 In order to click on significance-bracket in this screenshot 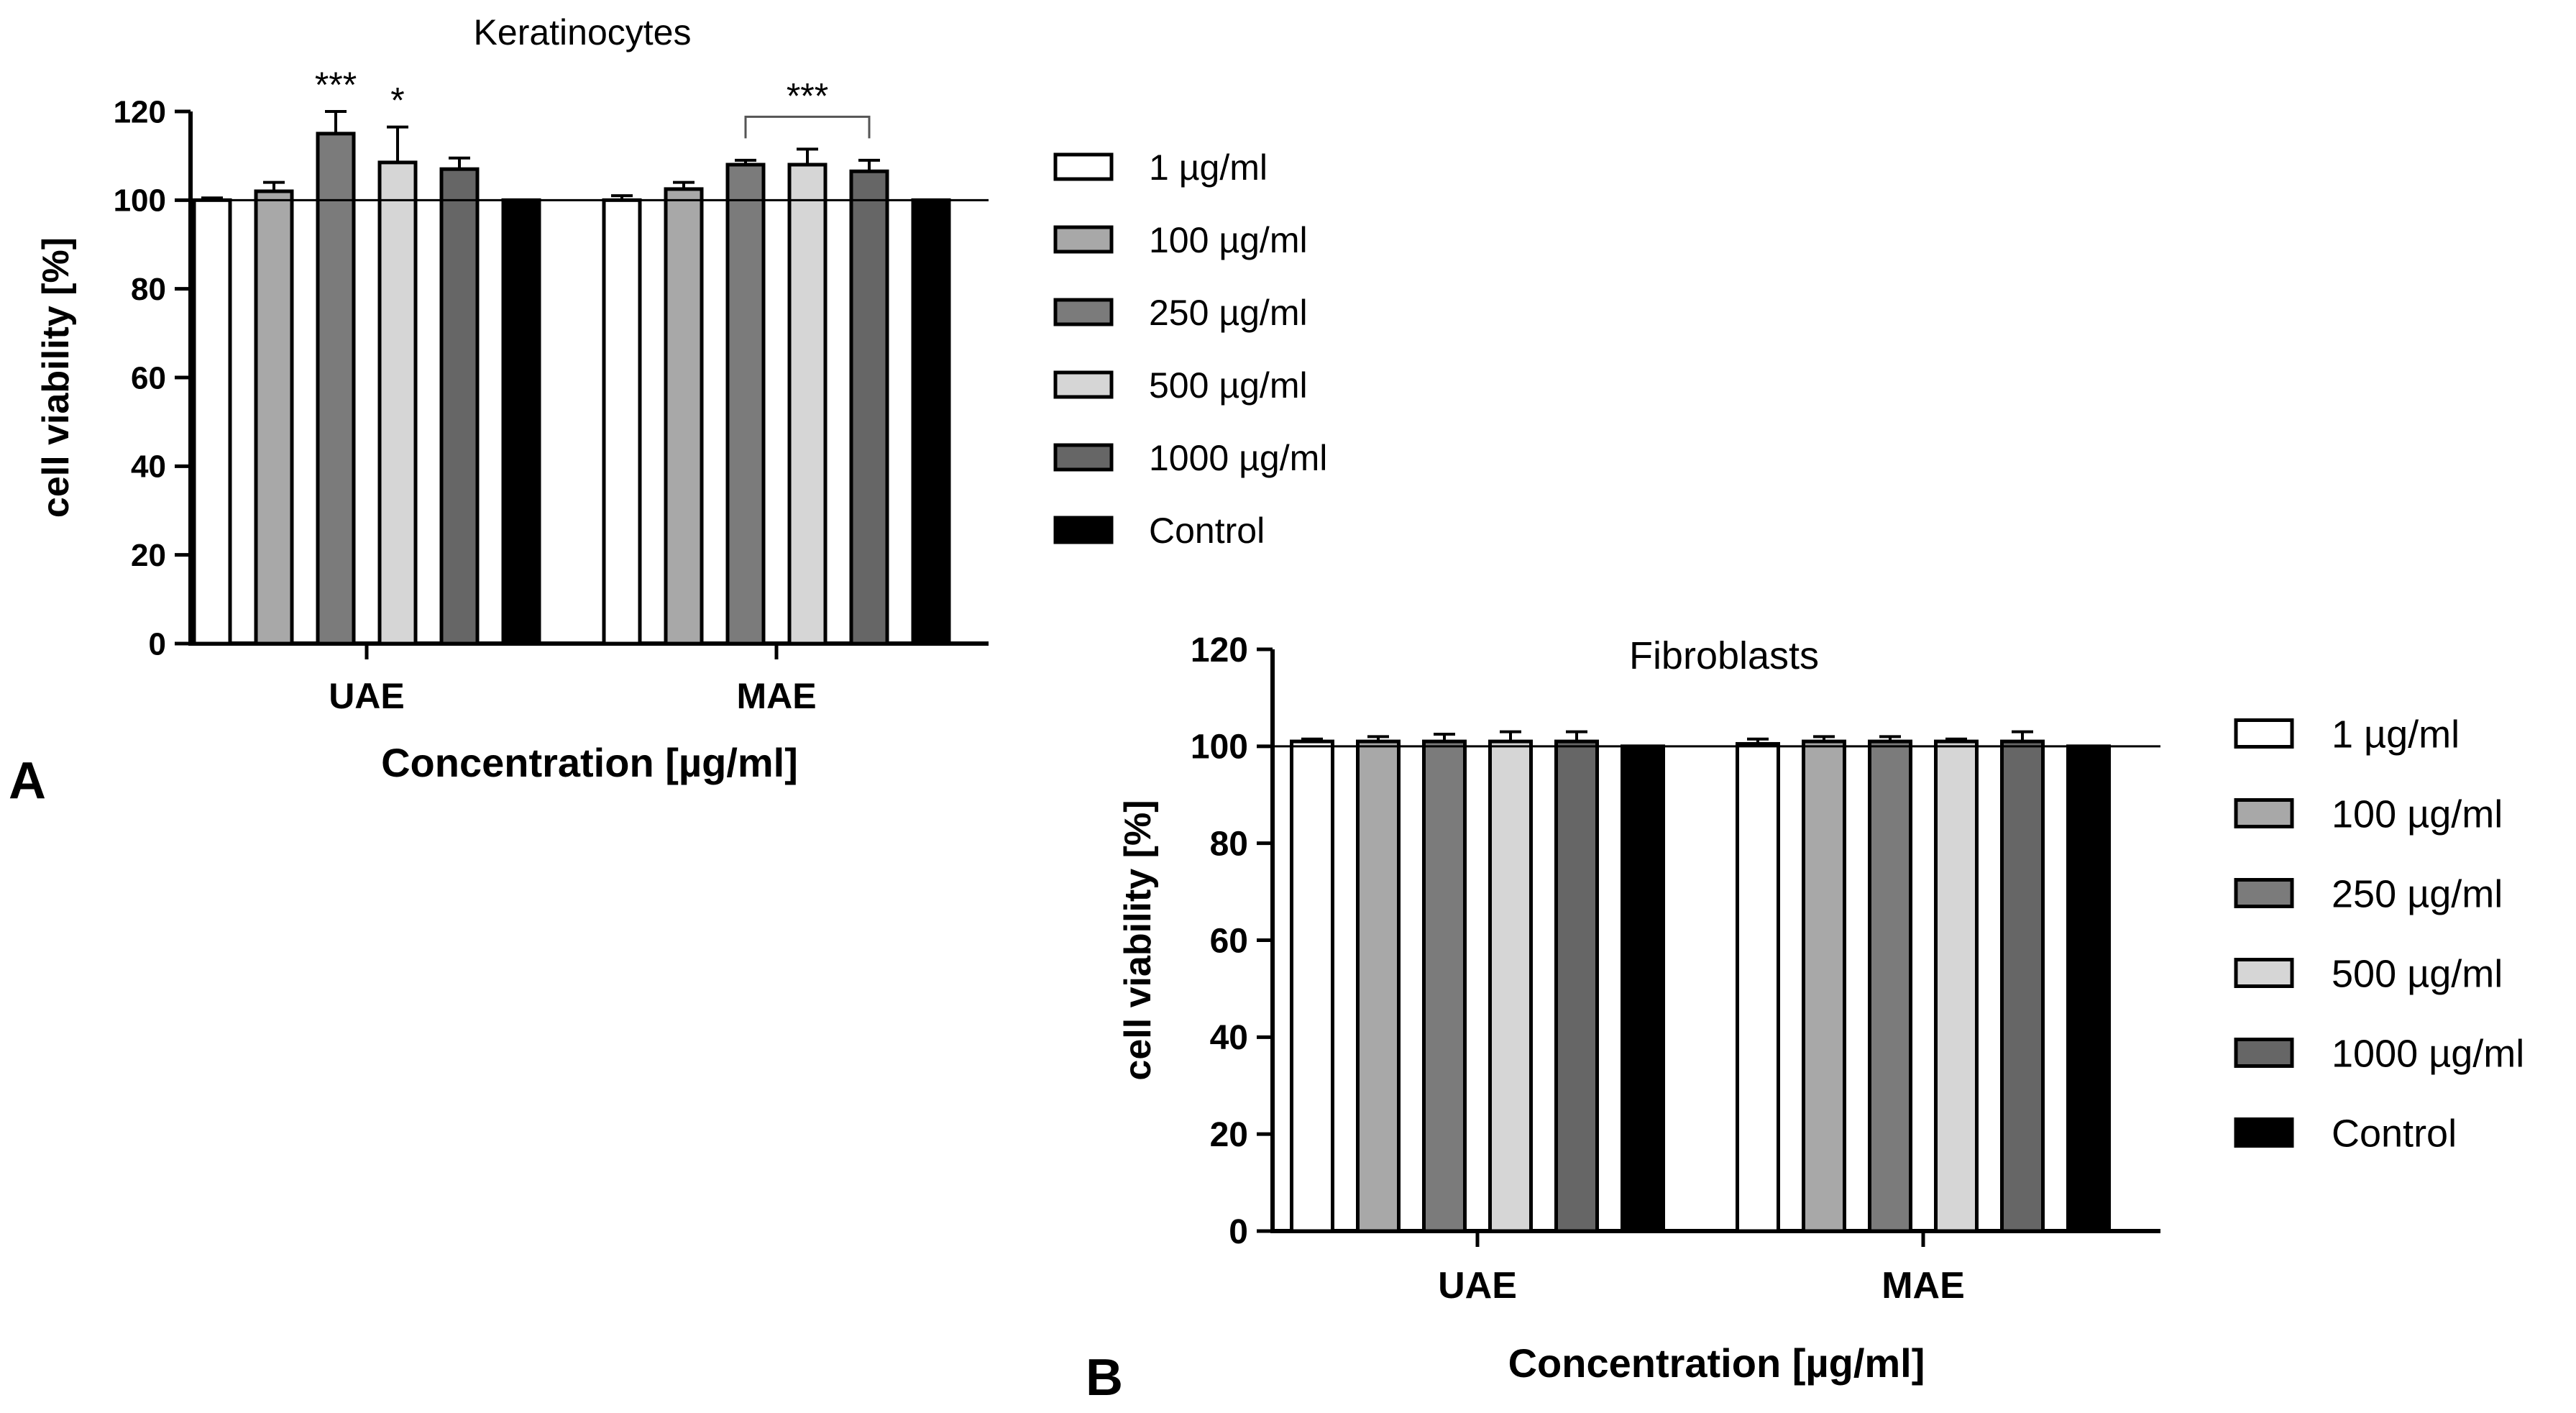, I will do `click(808, 127)`.